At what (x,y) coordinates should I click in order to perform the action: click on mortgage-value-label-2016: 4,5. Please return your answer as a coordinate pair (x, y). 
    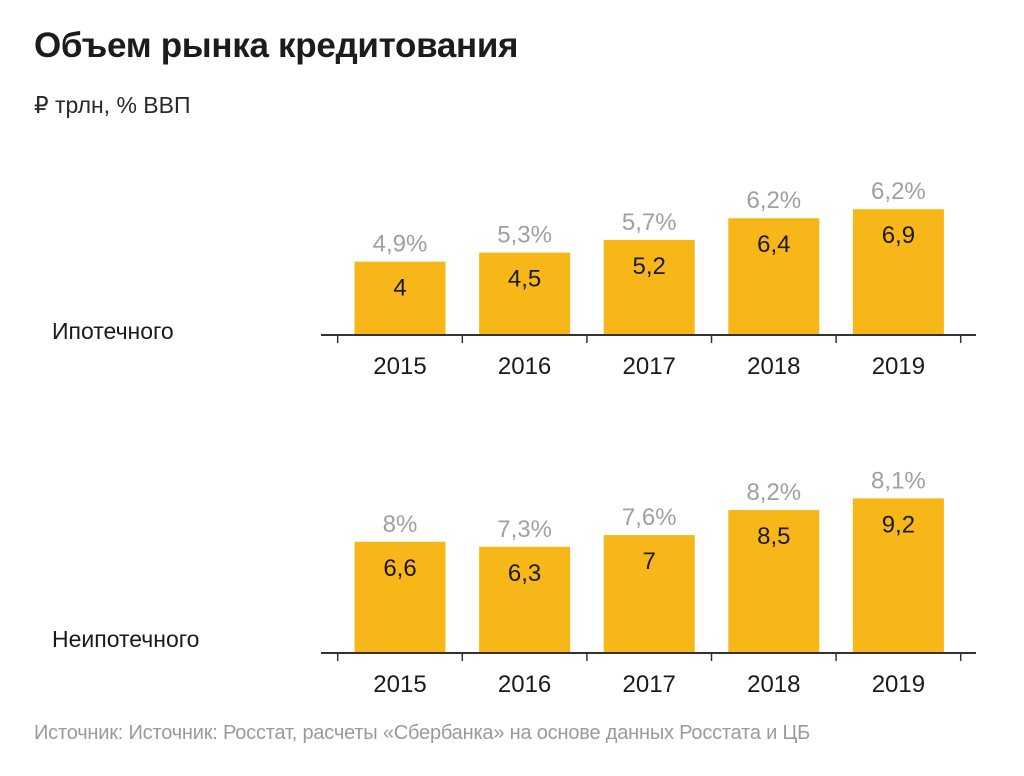
    Looking at the image, I should click on (524, 279).